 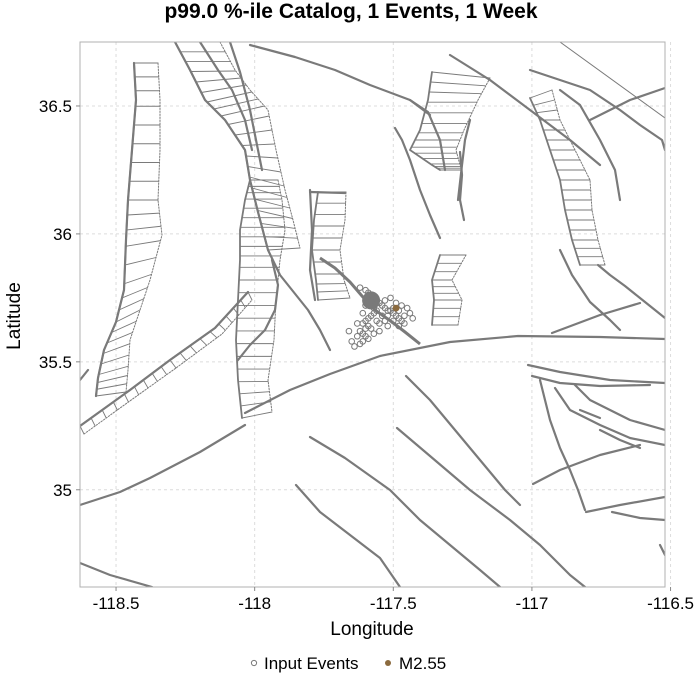 I want to click on x-axis-label: Longitude, so click(x=371, y=629).